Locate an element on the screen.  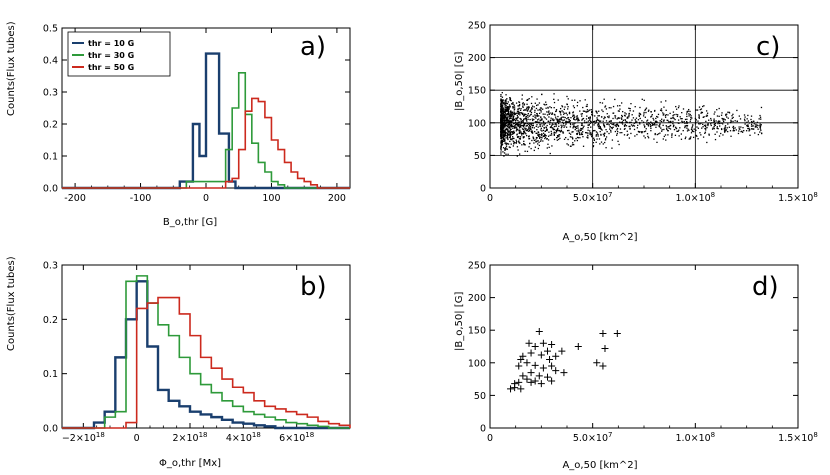
y-tick-label: 0.5 is located at coordinates (50, 29).